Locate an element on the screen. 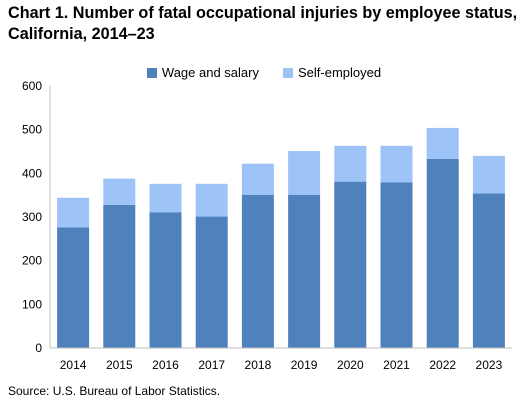 Image resolution: width=528 pixels, height=407 pixels. legend-swatch-self is located at coordinates (287, 73).